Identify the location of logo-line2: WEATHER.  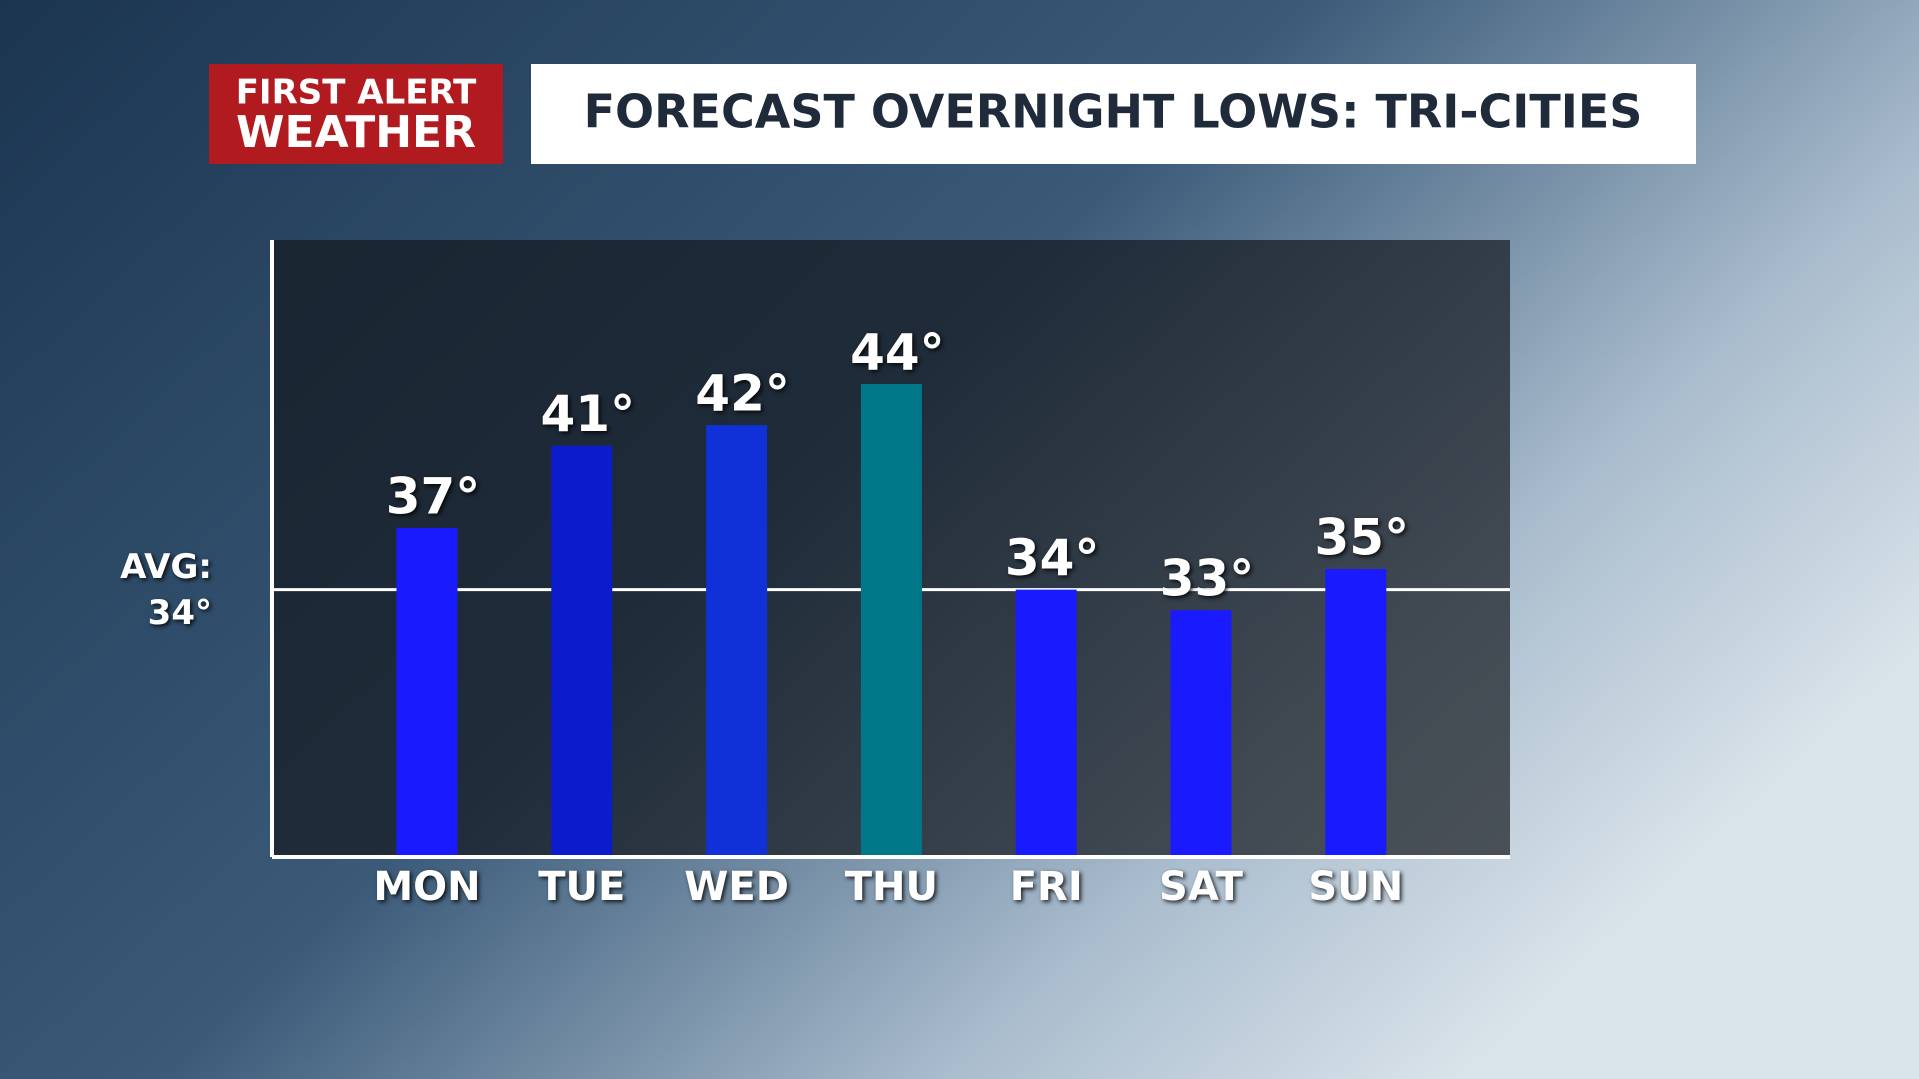
(356, 132).